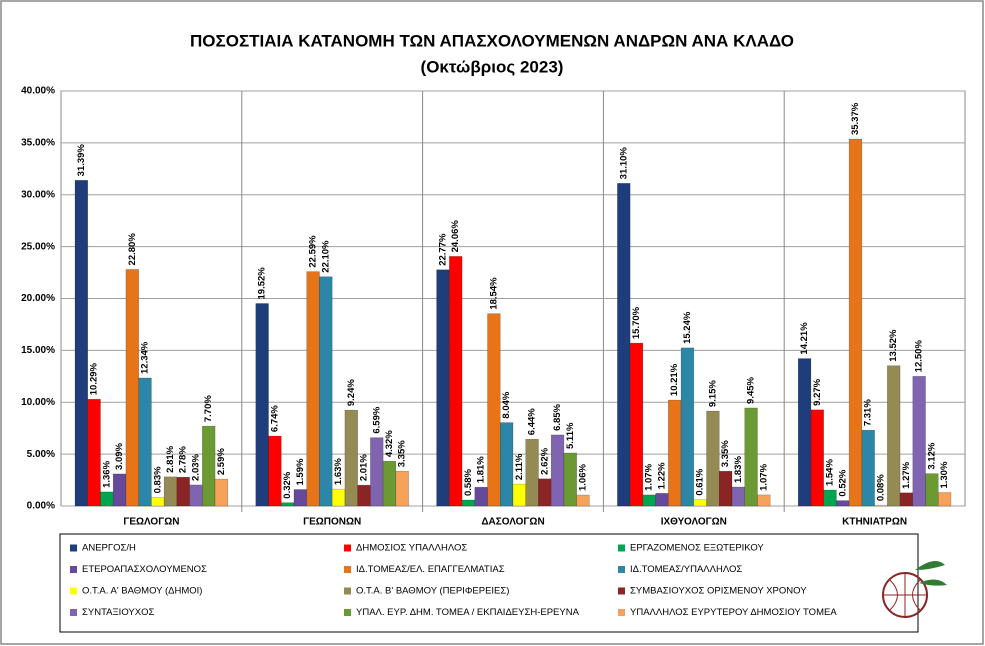 The image size is (985, 646). Describe the element at coordinates (880, 487) in the screenshot. I see `value-label: 0.08%` at that location.